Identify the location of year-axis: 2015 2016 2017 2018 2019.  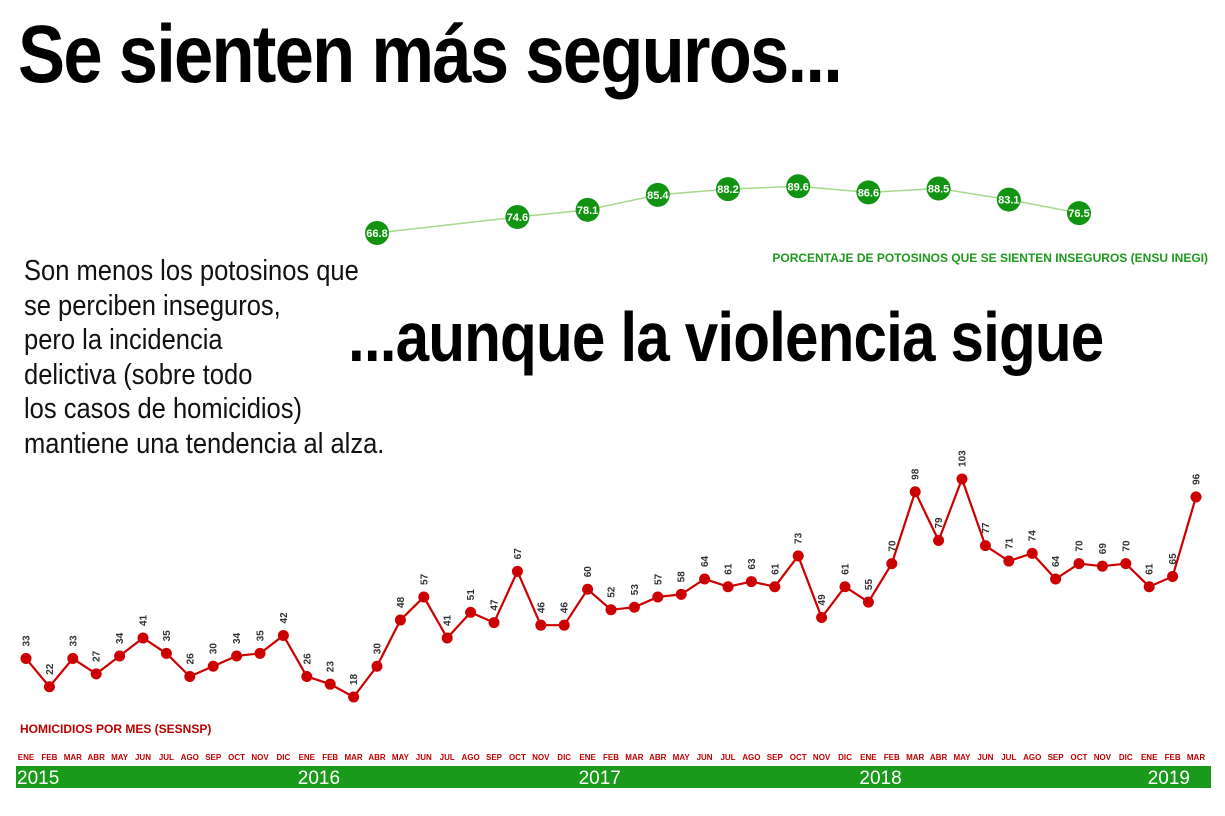
(603, 778).